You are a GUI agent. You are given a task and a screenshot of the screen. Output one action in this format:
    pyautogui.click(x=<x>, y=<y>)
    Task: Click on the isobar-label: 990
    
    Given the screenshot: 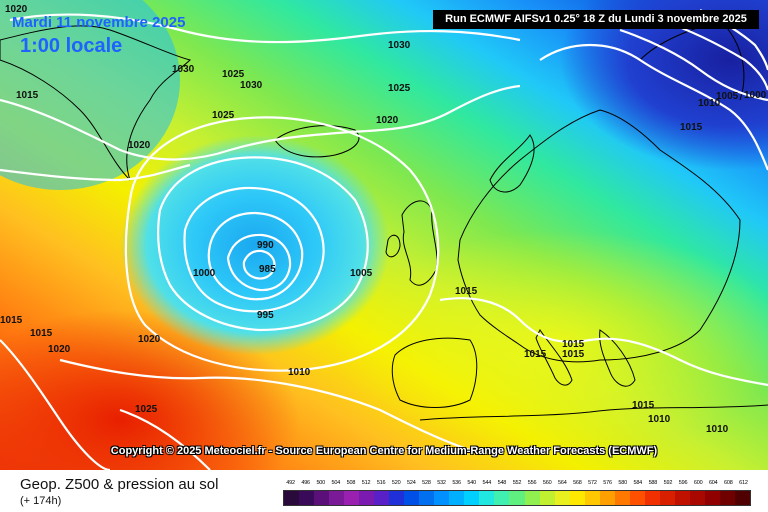 What is the action you would take?
    pyautogui.click(x=265, y=245)
    